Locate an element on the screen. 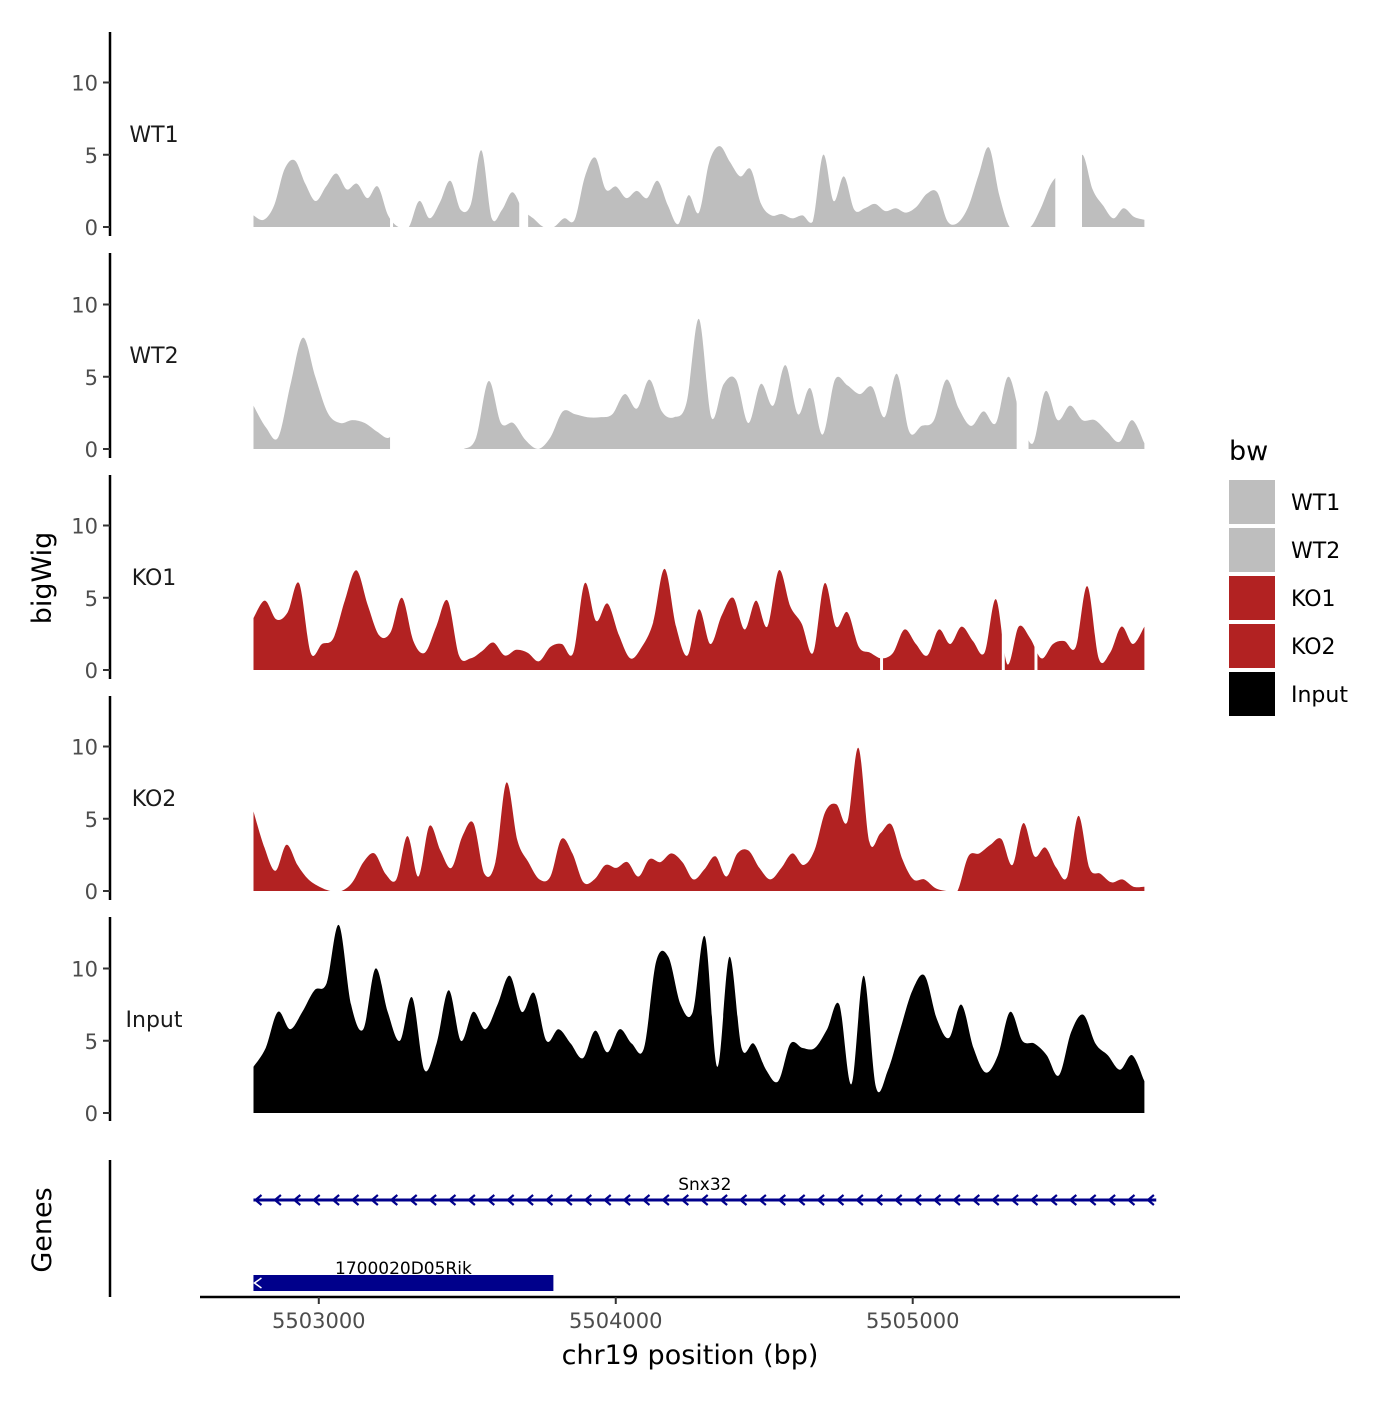  x-axis-title: chr19 position (bp) is located at coordinates (690, 1355).